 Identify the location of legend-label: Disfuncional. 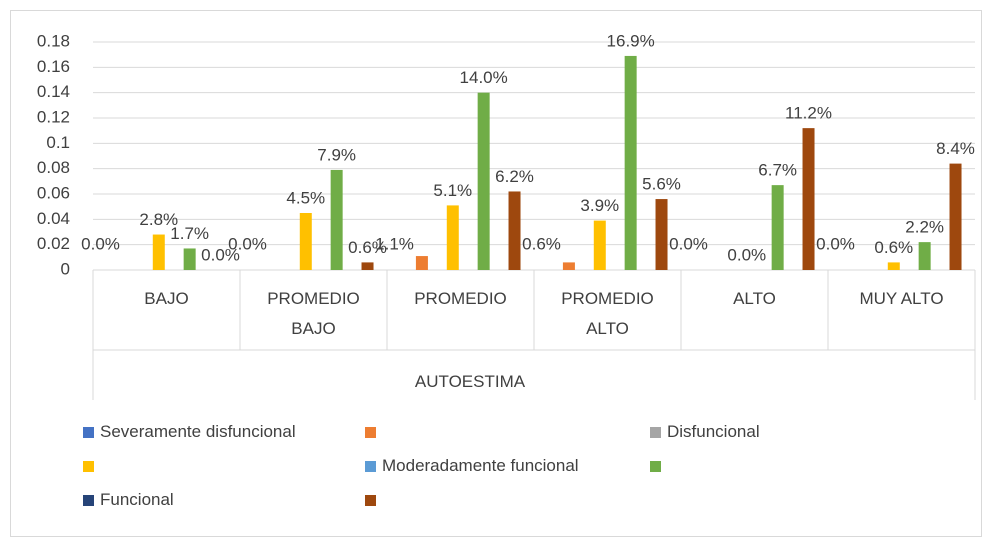
(713, 431).